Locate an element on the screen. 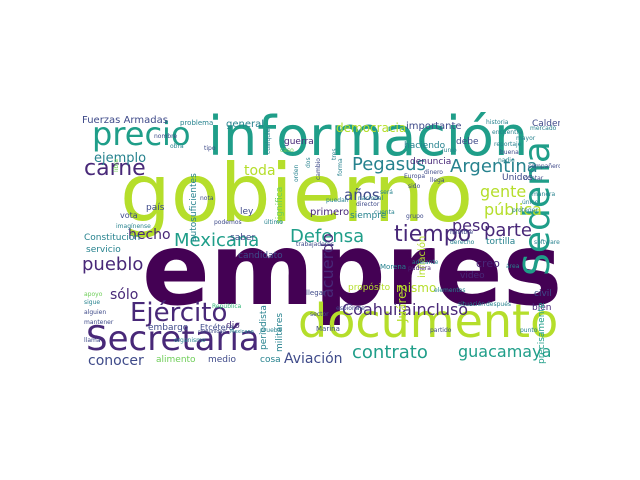 This screenshot has height=480, width=640. word-area: área is located at coordinates (513, 266).